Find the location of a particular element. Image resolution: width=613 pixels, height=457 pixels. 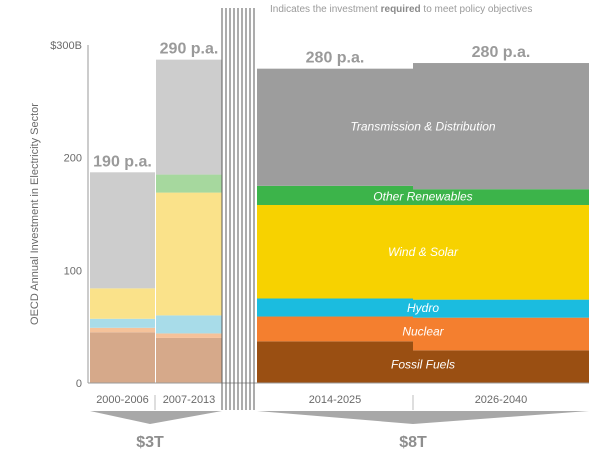

group-bracket-8t is located at coordinates (423, 417).